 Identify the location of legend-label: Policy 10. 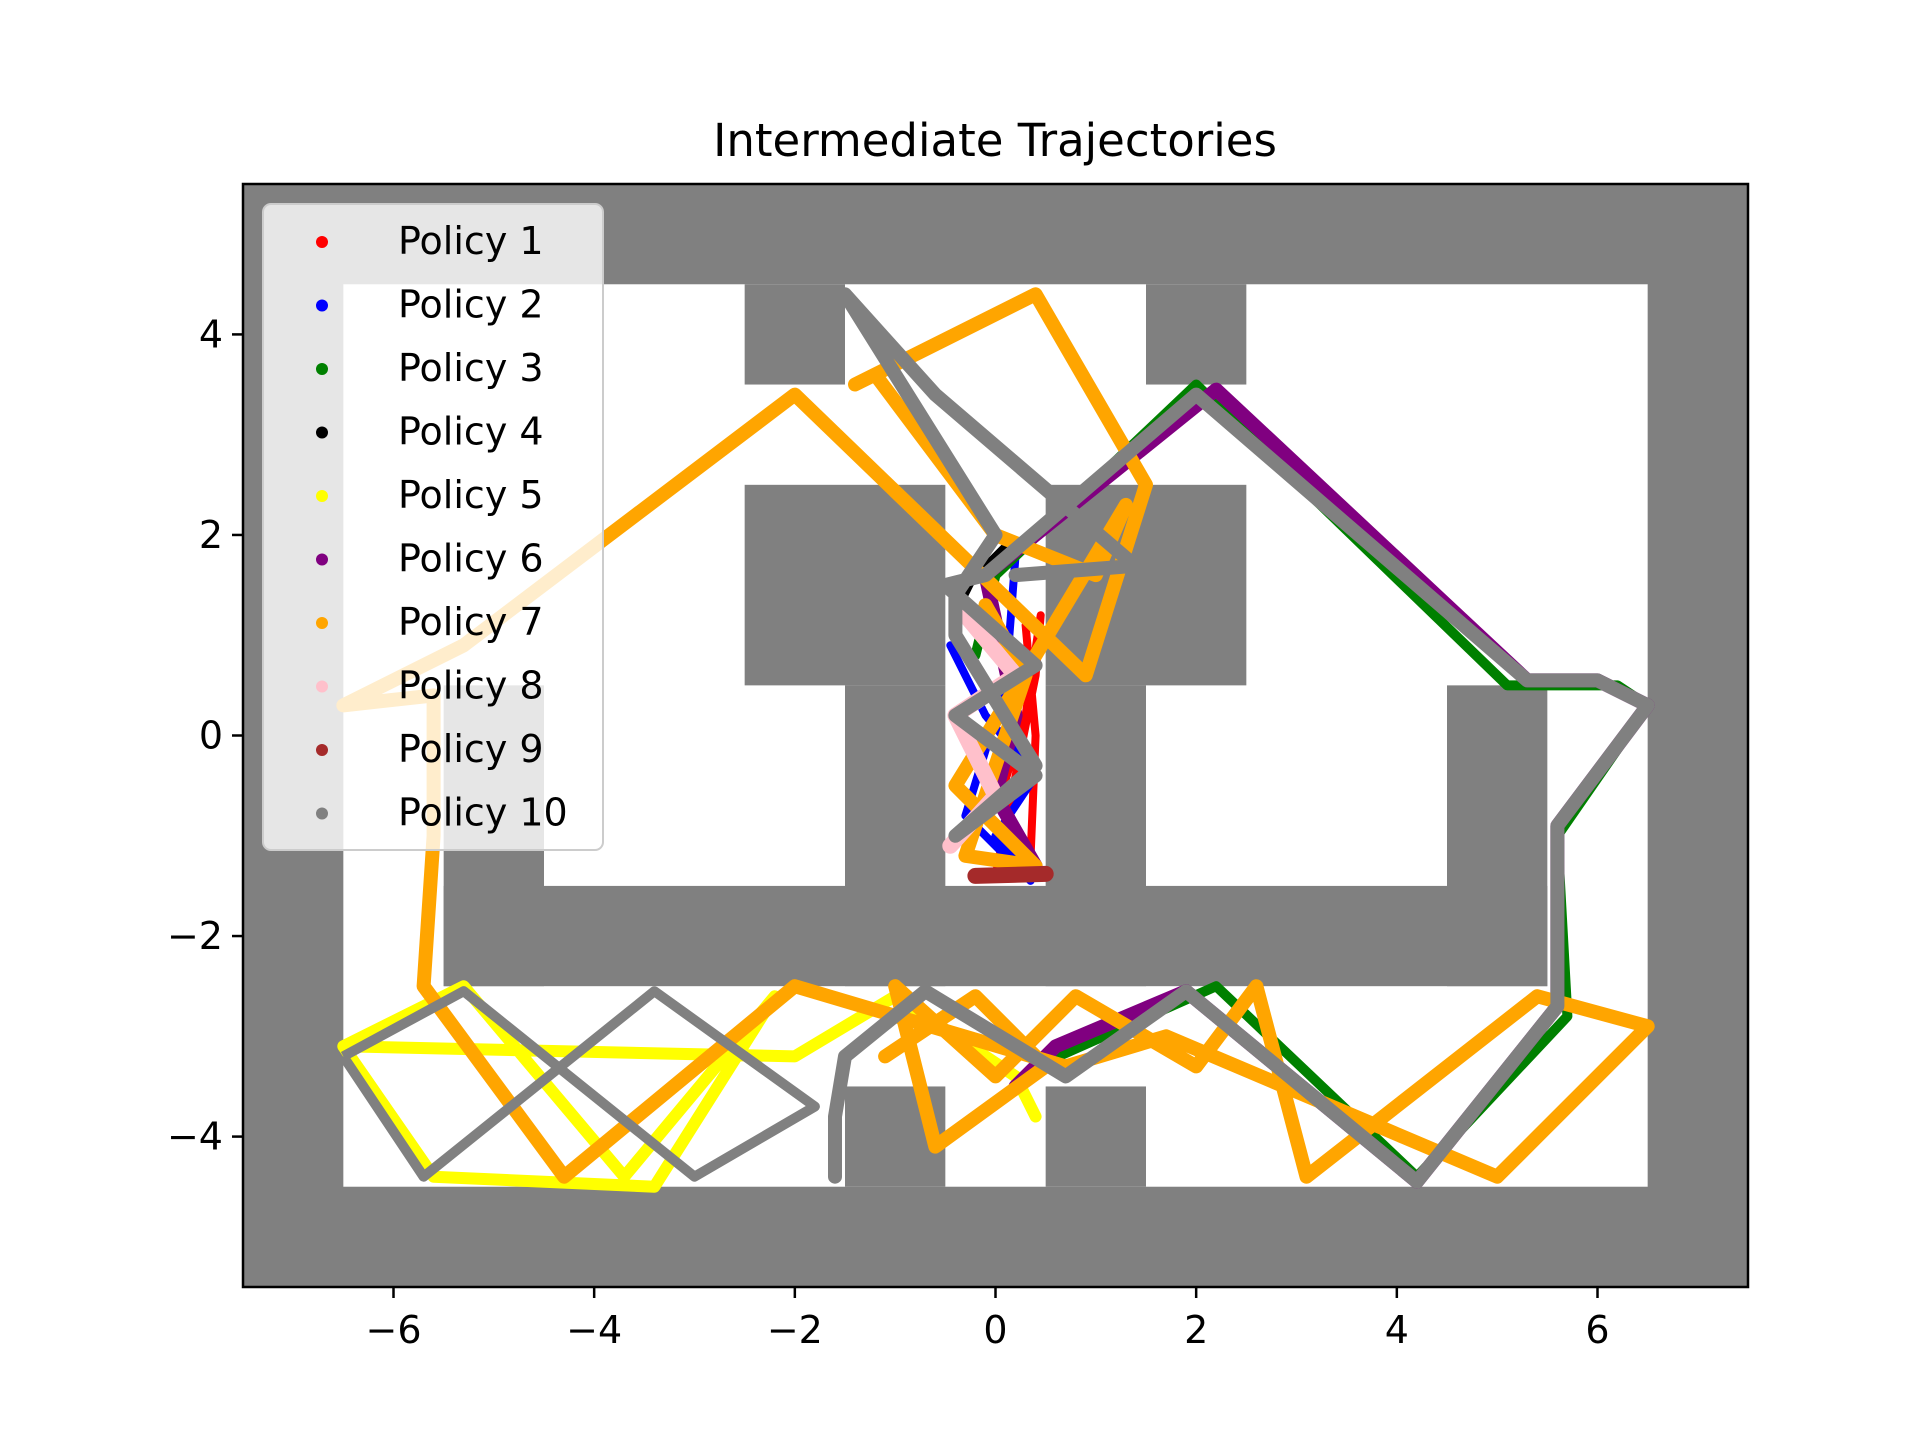
(483, 813).